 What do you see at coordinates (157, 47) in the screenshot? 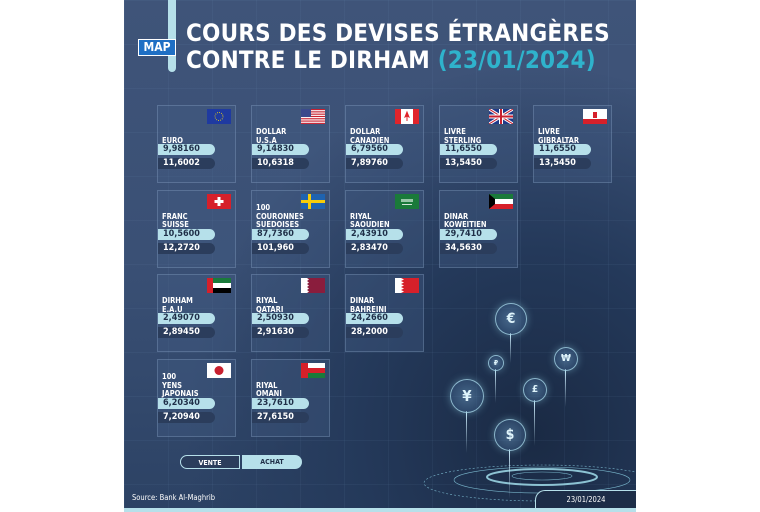
I see `map-logo: MAP` at bounding box center [157, 47].